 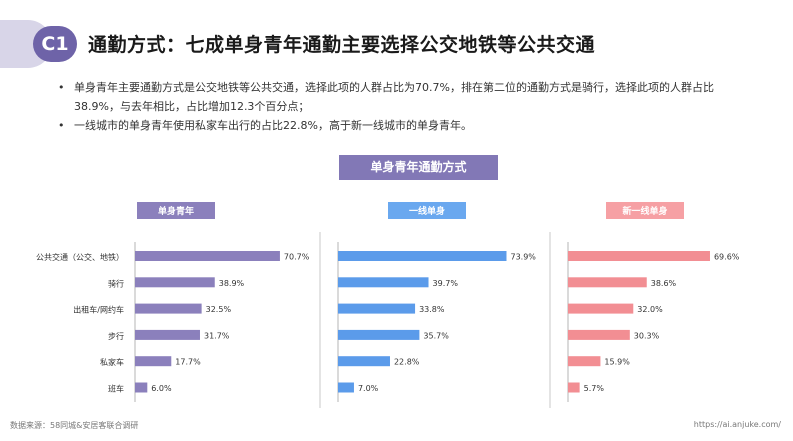 I want to click on data-label: 22.8%, so click(x=407, y=362).